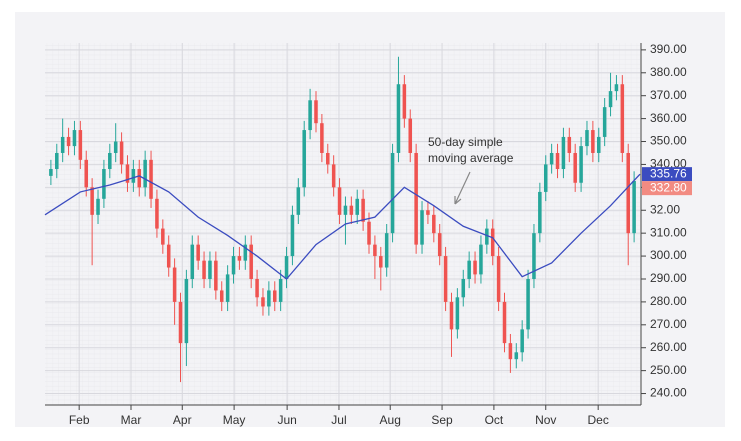 The image size is (741, 441). What do you see at coordinates (668, 255) in the screenshot?
I see `y-tick-label: 300.00` at bounding box center [668, 255].